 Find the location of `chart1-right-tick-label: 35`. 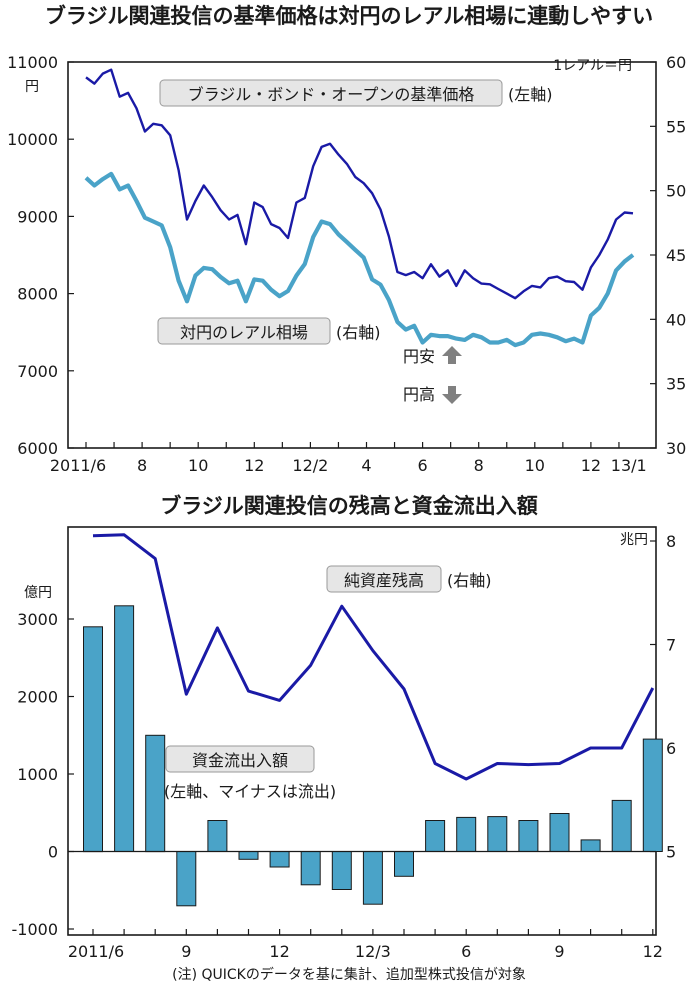

chart1-right-tick-label: 35 is located at coordinates (676, 384).